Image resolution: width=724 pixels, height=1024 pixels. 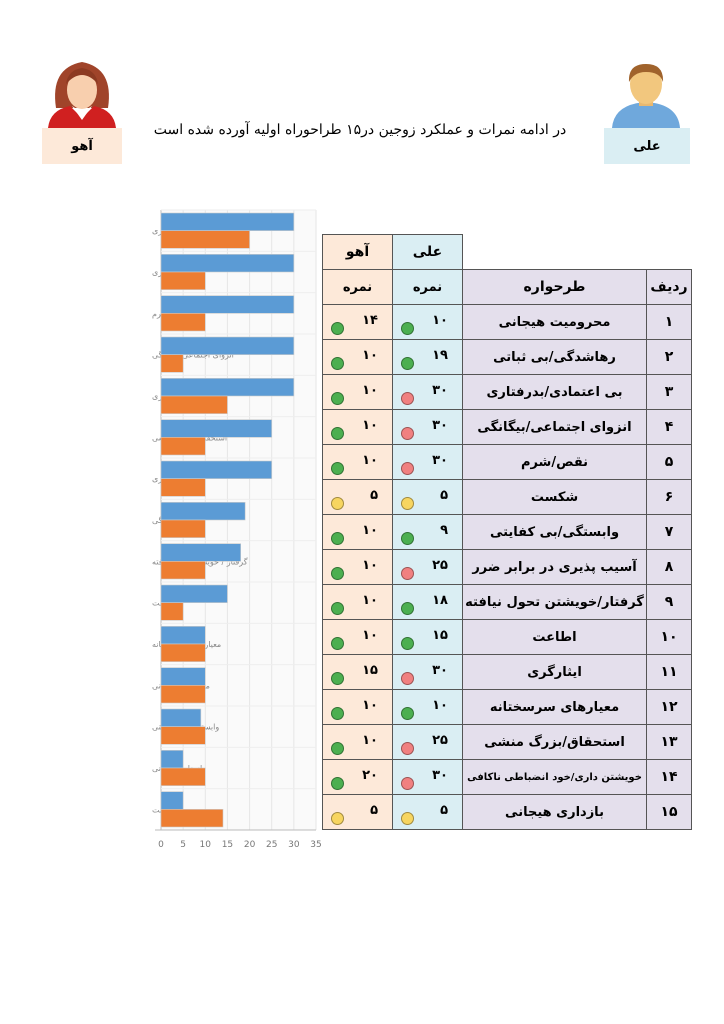 What do you see at coordinates (427, 742) in the screenshot?
I see `ali-score-cell: ۲۵` at bounding box center [427, 742].